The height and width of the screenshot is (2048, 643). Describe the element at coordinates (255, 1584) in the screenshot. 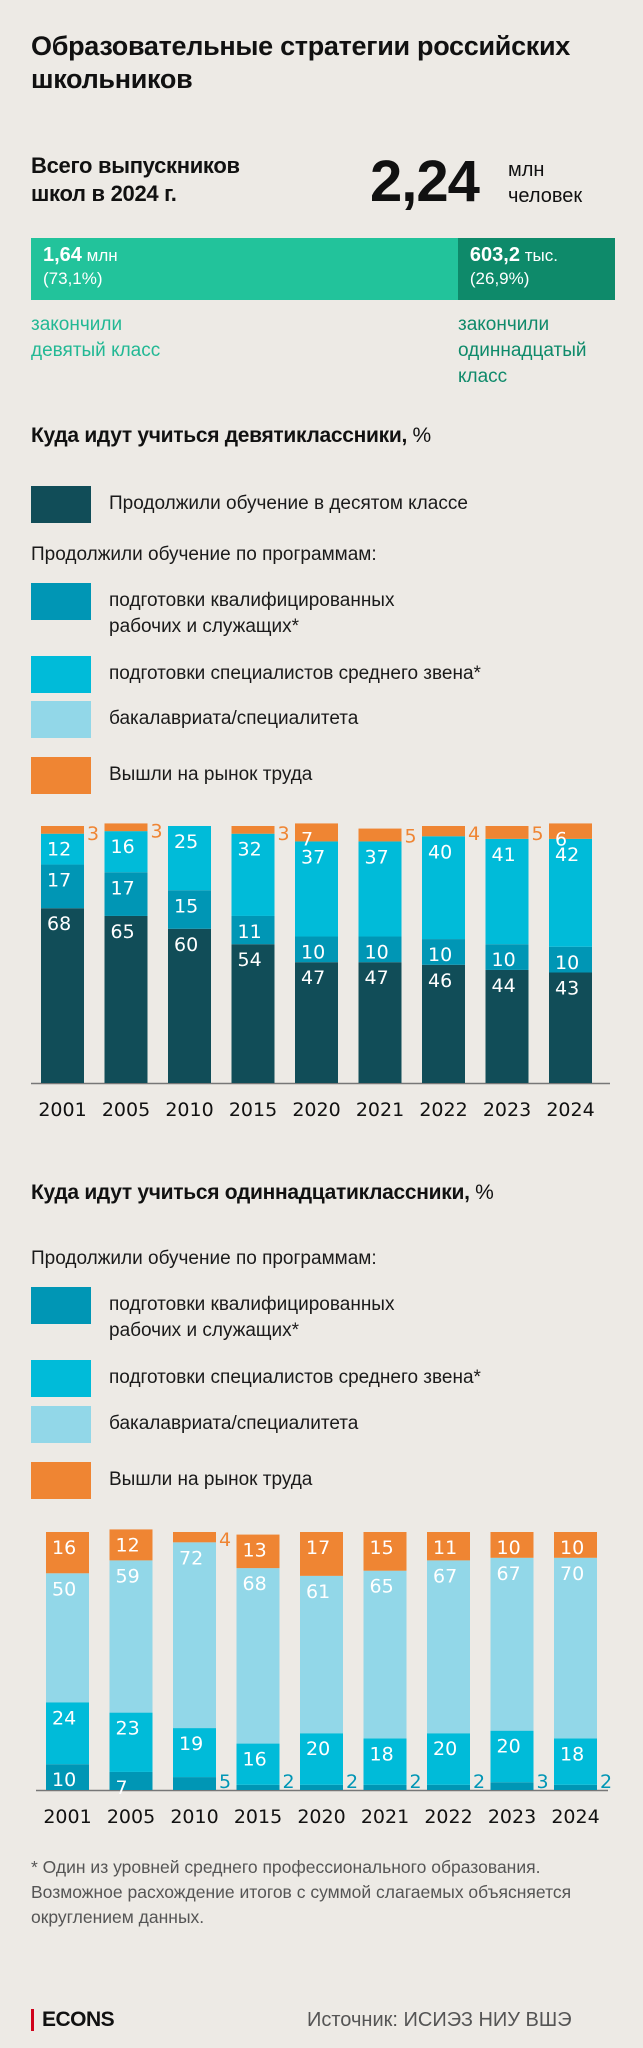

I see `data-label: 68` at that location.